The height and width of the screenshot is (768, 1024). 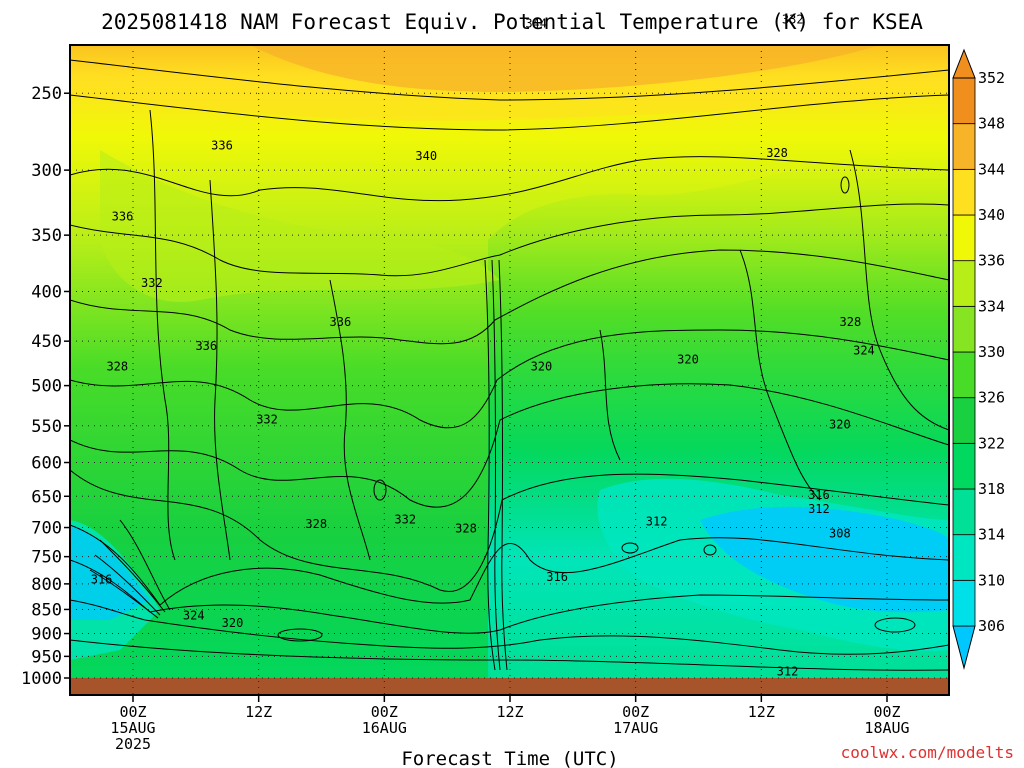 What do you see at coordinates (991, 352) in the screenshot?
I see `colorbar-label: 330` at bounding box center [991, 352].